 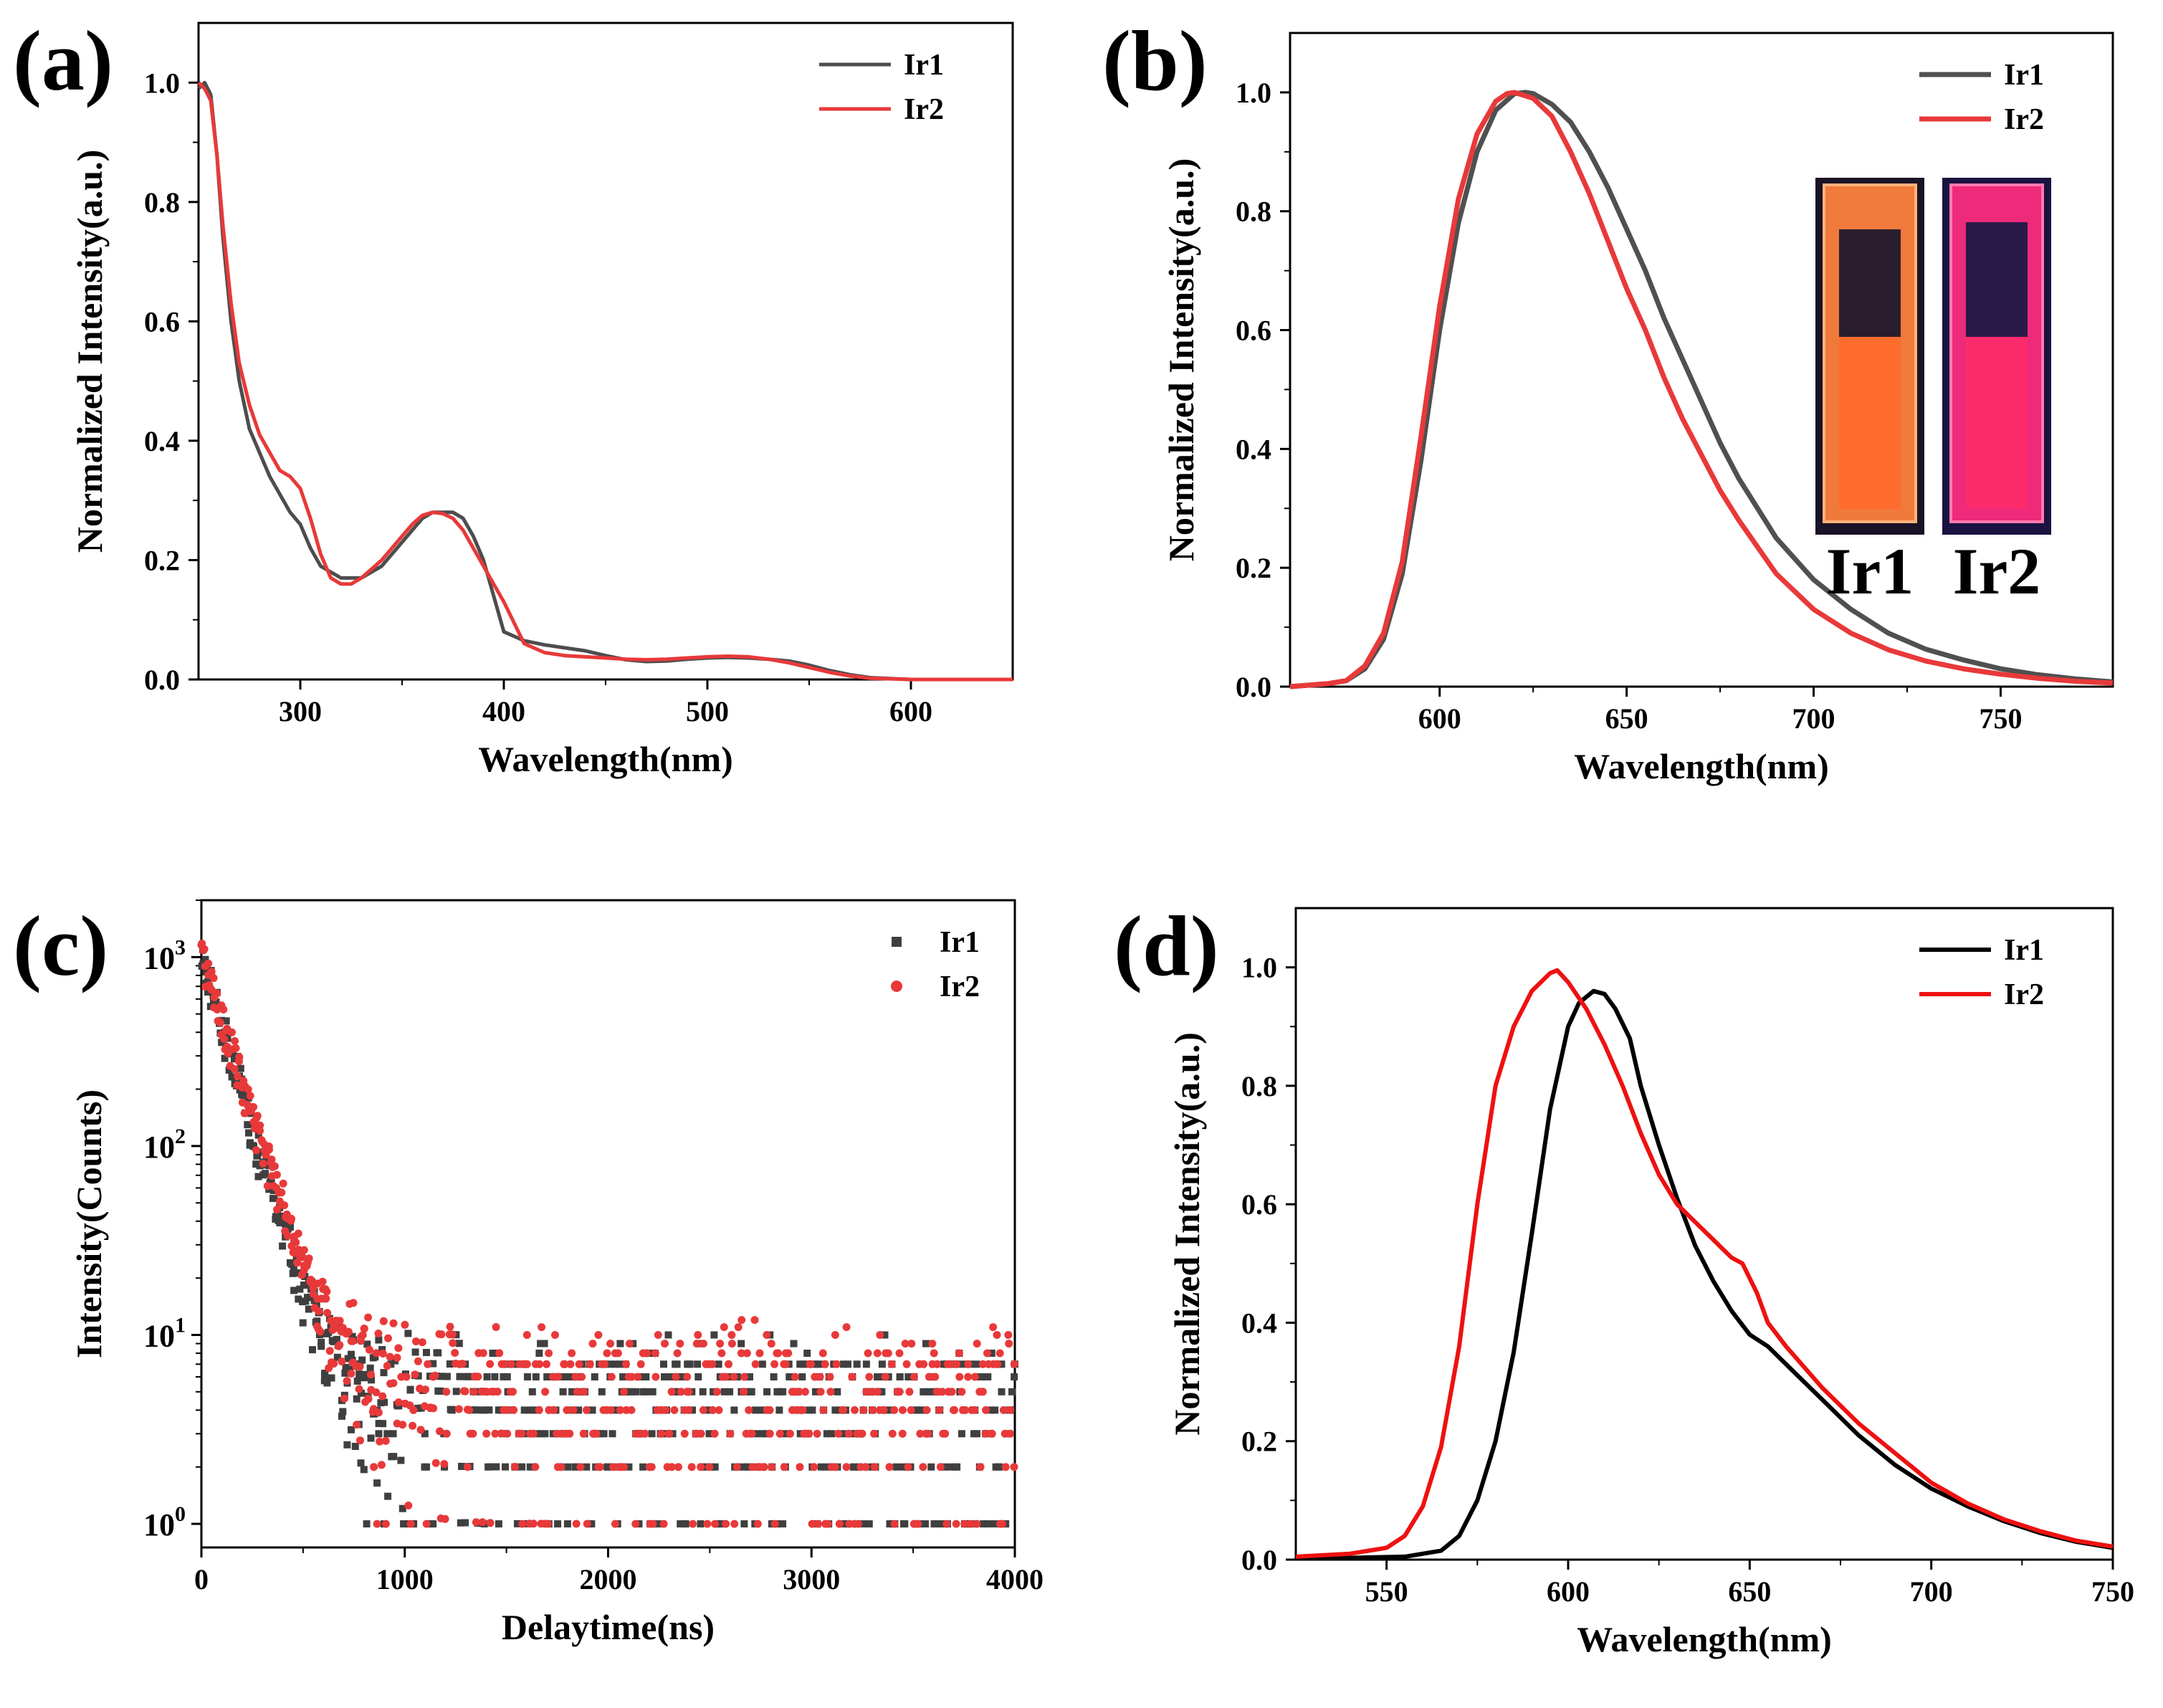 What do you see at coordinates (1997, 571) in the screenshot?
I see `inset-label-ir2: Ir2` at bounding box center [1997, 571].